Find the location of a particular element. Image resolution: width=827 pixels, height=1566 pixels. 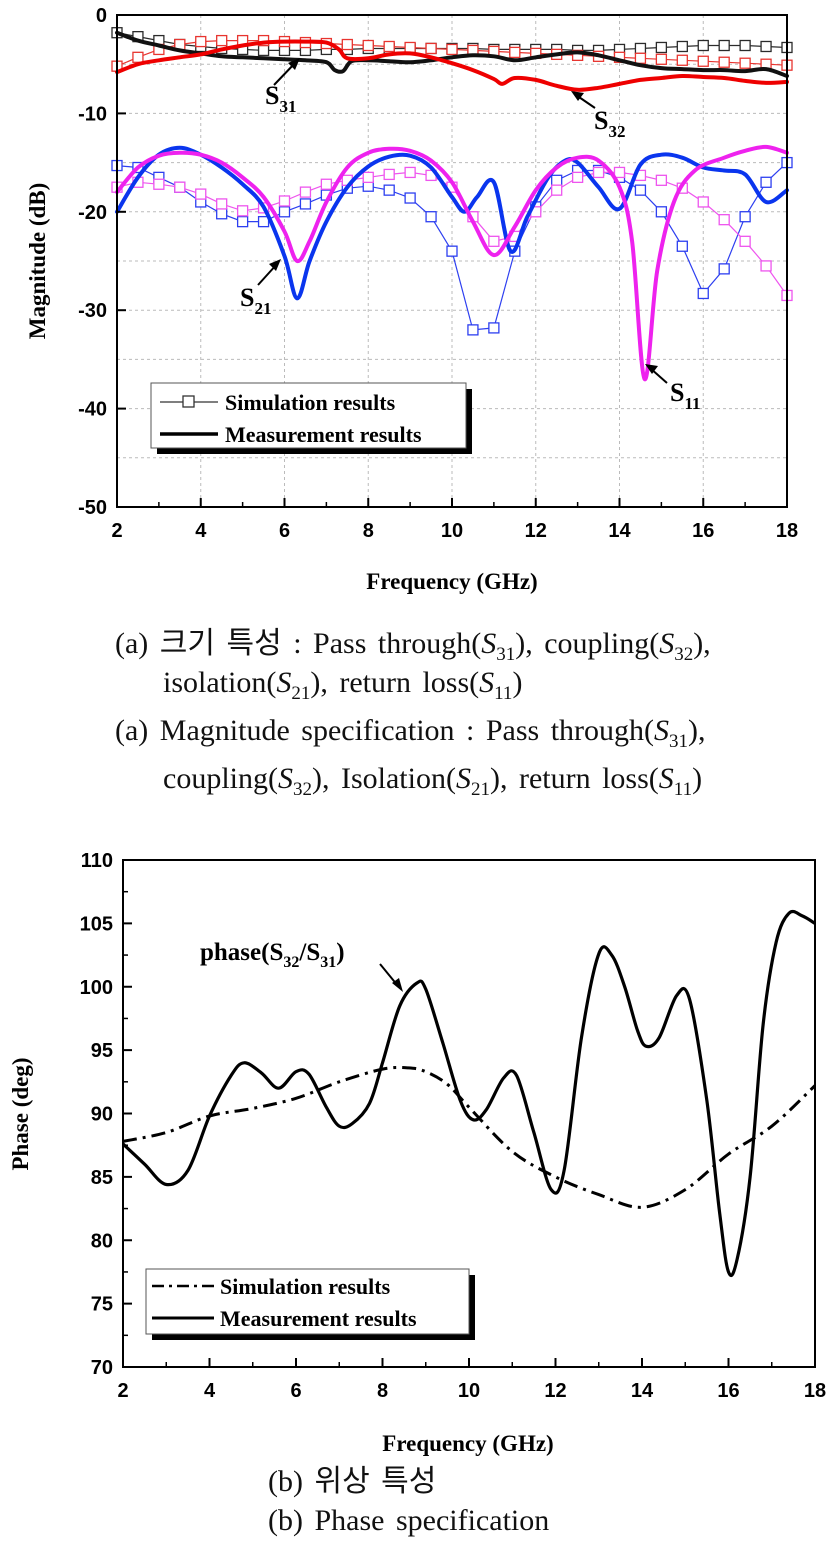

x-tick-label: 2 is located at coordinates (122, 1391).